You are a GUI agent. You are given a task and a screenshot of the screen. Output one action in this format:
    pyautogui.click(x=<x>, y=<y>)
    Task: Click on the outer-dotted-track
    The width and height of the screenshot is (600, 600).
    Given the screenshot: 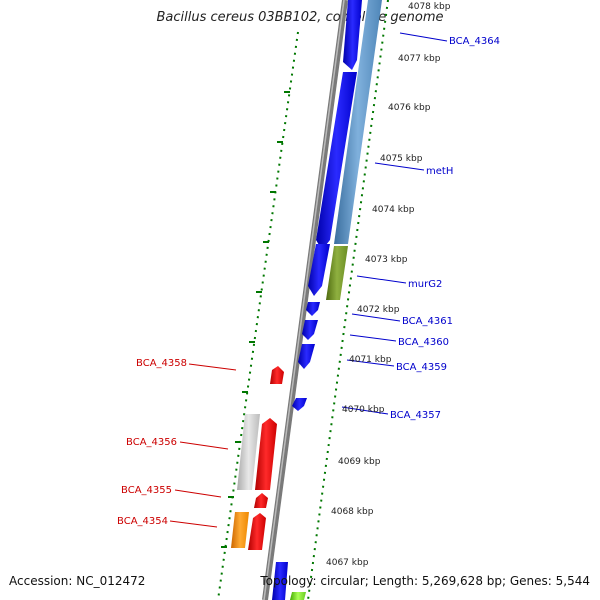 What is the action you would take?
    pyautogui.click(x=348, y=300)
    